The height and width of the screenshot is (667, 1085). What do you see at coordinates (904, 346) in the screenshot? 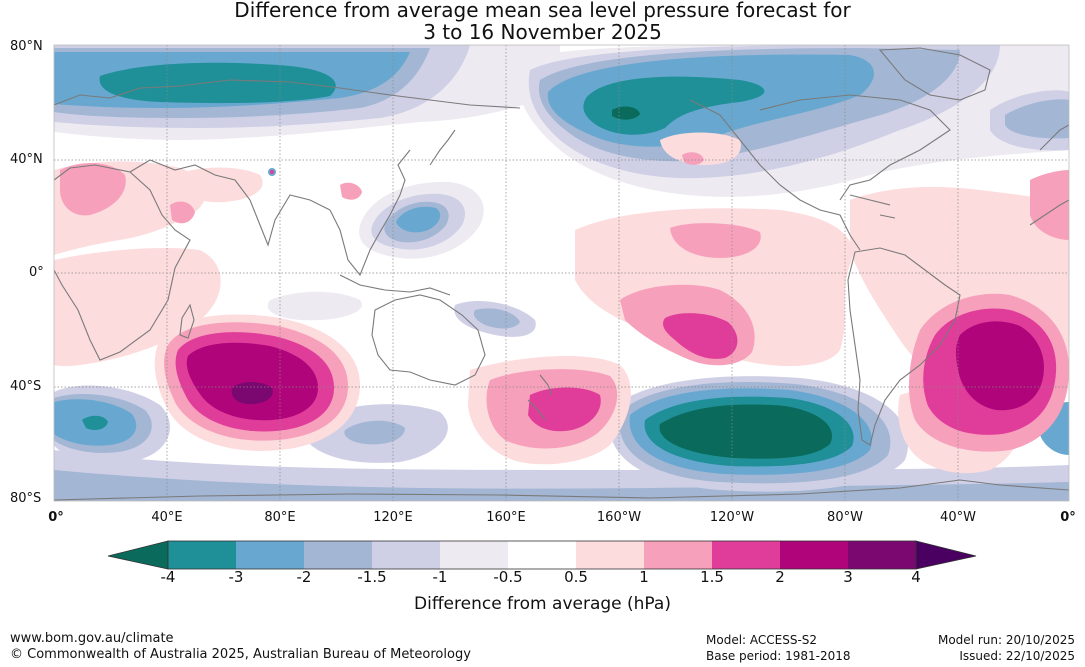
I see `coast-south-america` at bounding box center [904, 346].